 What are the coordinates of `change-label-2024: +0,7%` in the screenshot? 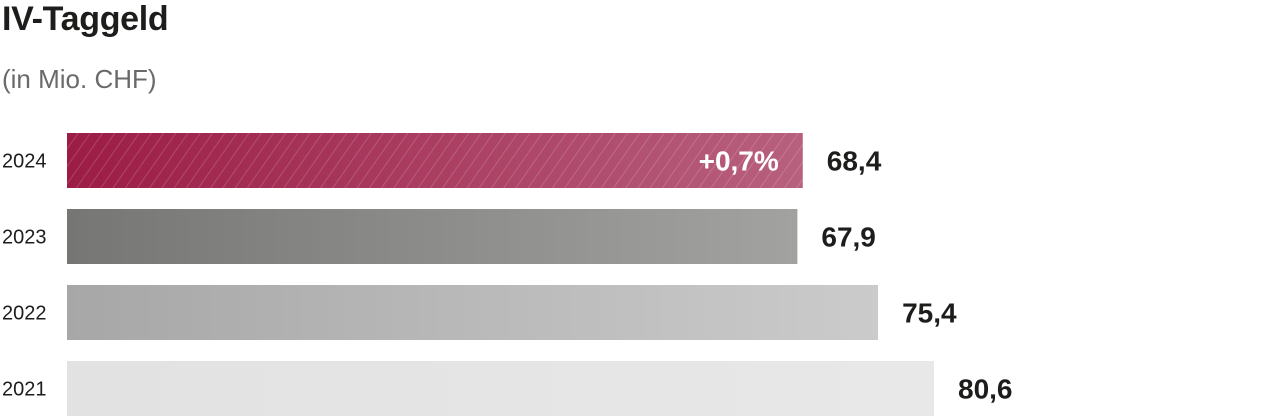 It's located at (739, 161).